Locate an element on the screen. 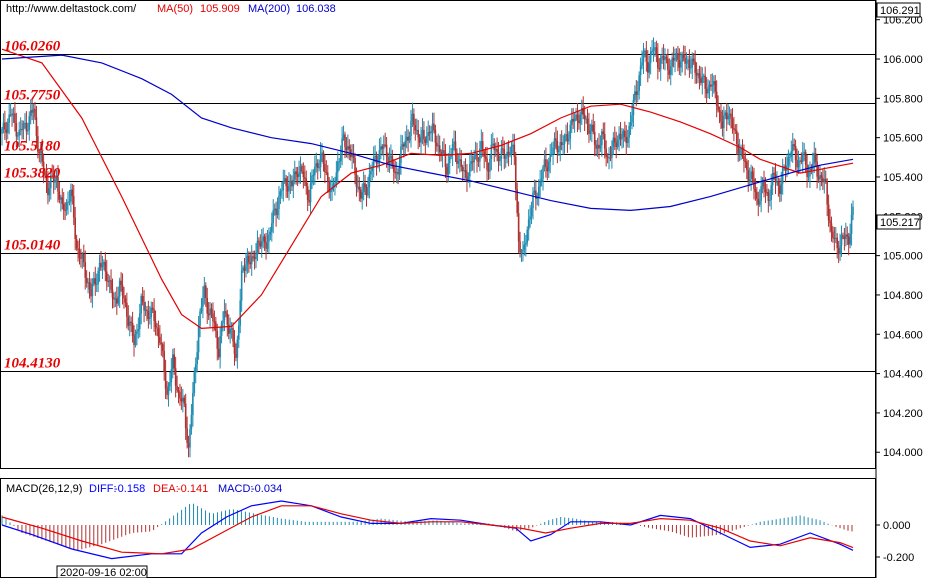 The width and height of the screenshot is (930, 583). price-tick-label: 105.400 is located at coordinates (903, 178).